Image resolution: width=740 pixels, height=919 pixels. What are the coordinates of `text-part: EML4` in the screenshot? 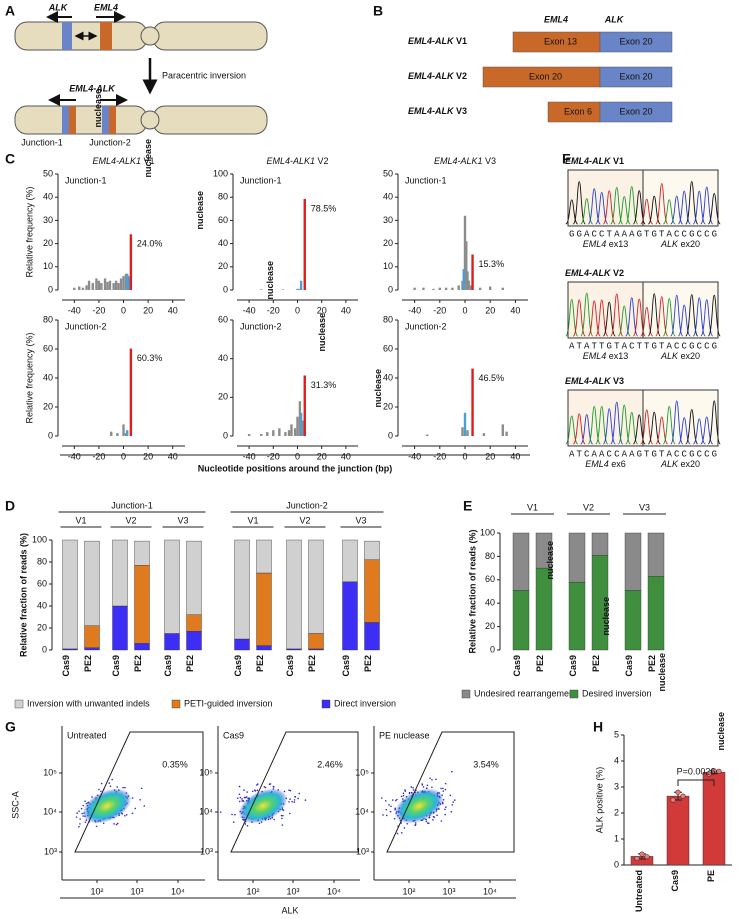 It's located at (595, 244).